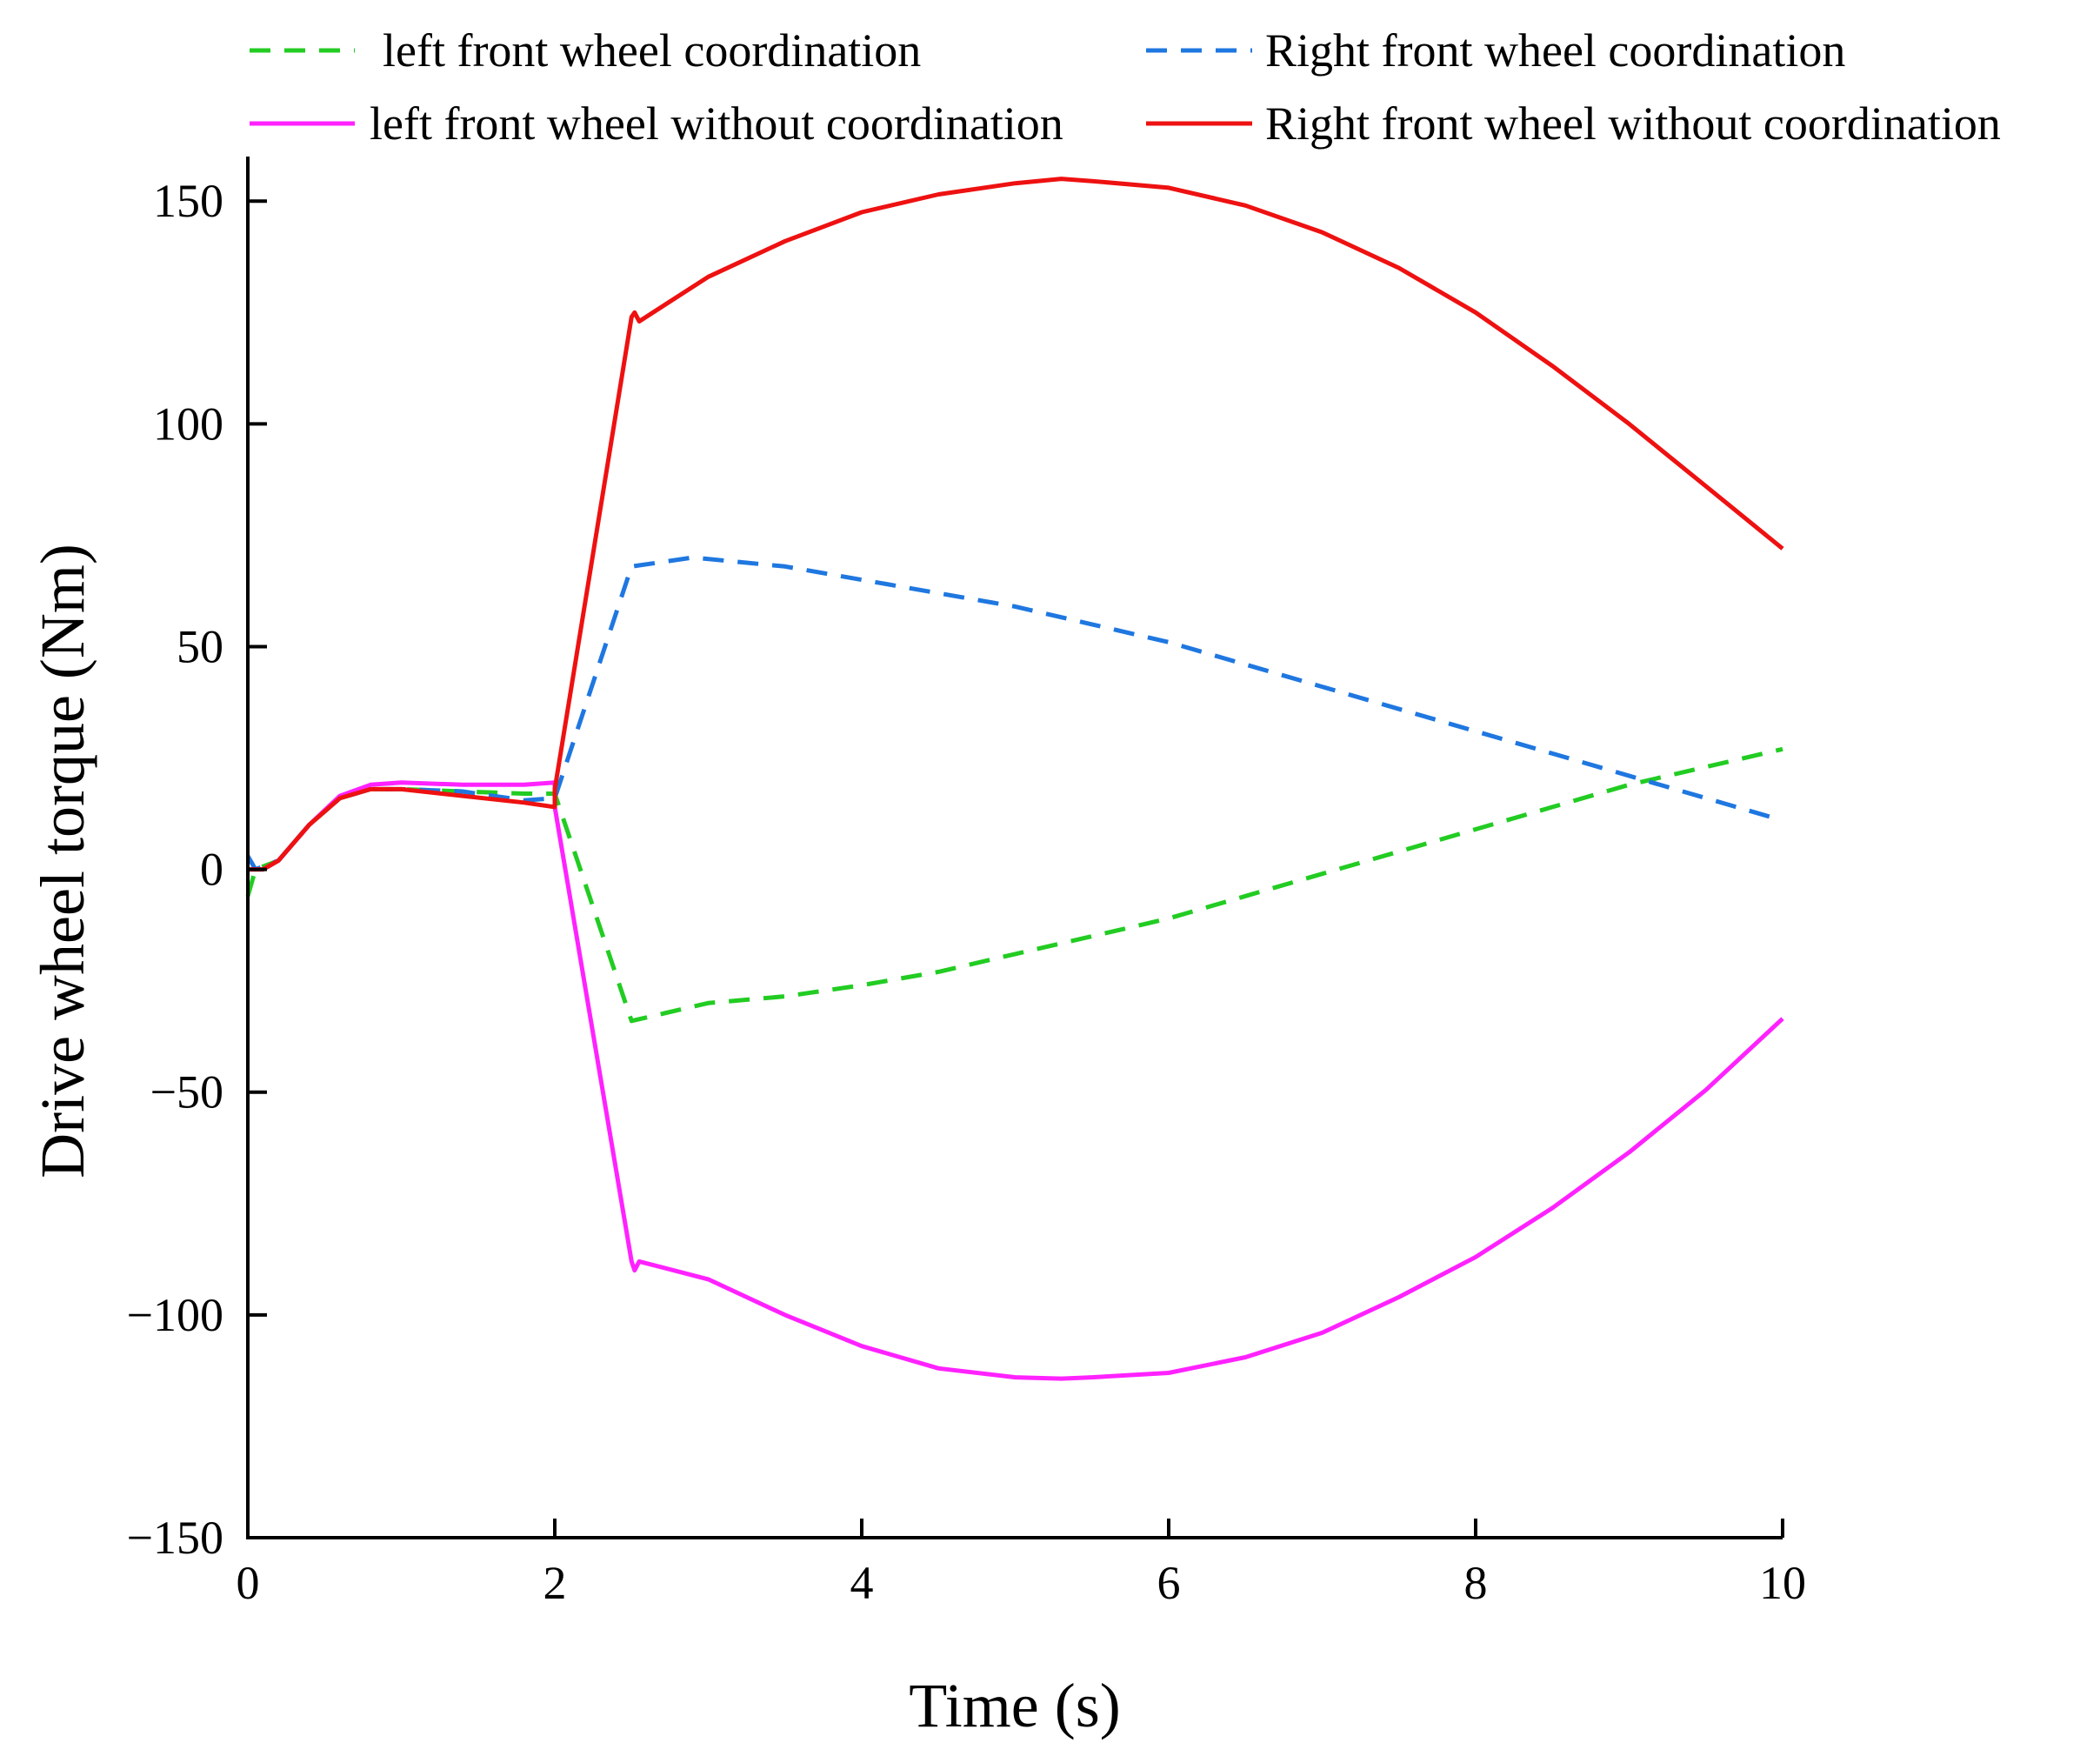 This screenshot has width=2100, height=1756. What do you see at coordinates (175, 1538) in the screenshot?
I see `y-tick-label: −150` at bounding box center [175, 1538].